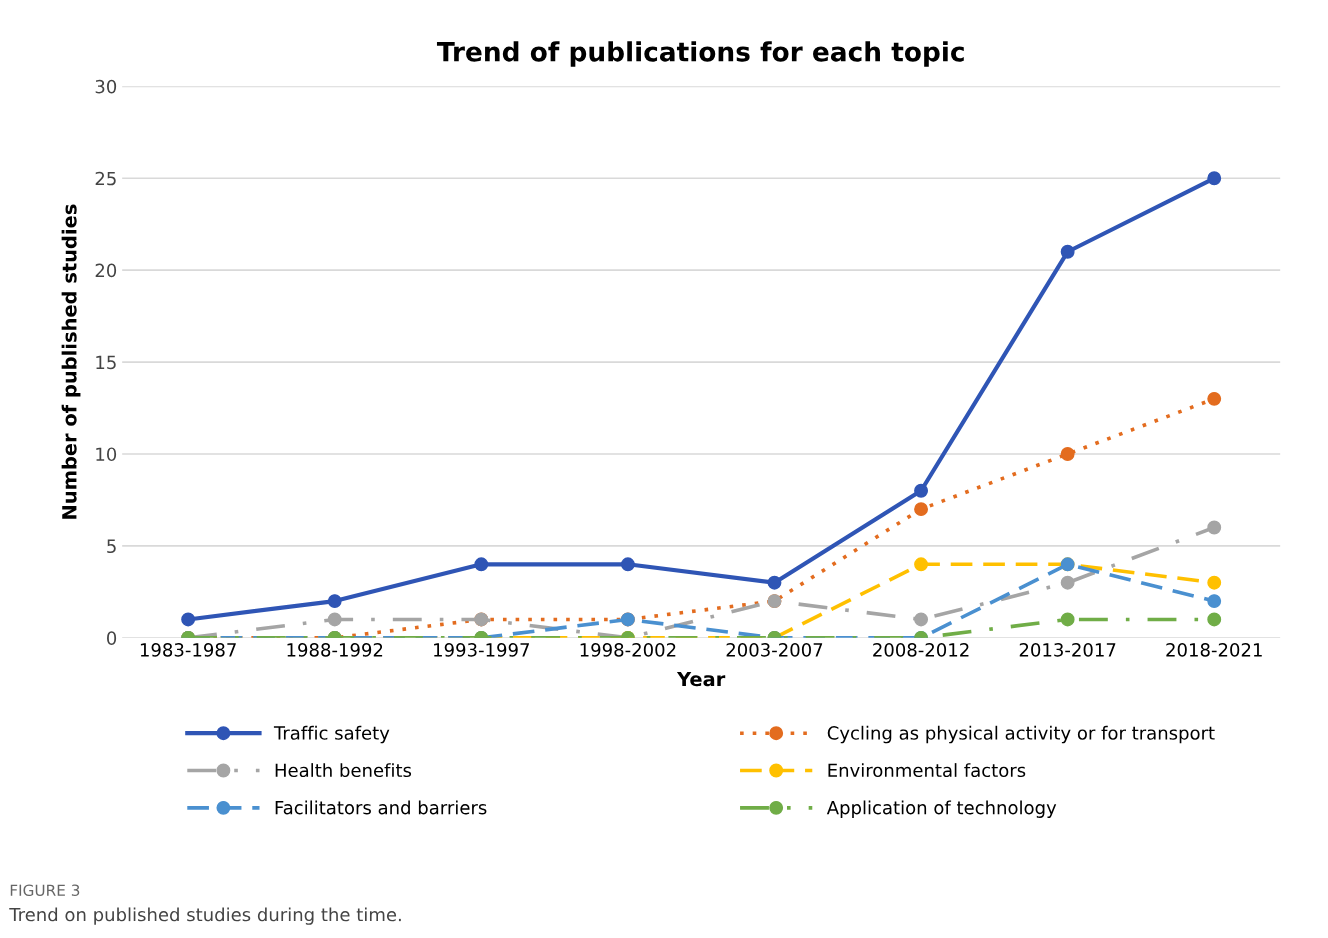 Image resolution: width=1328 pixels, height=938 pixels. I want to click on x-tick-label: 1988-1992, so click(335, 650).